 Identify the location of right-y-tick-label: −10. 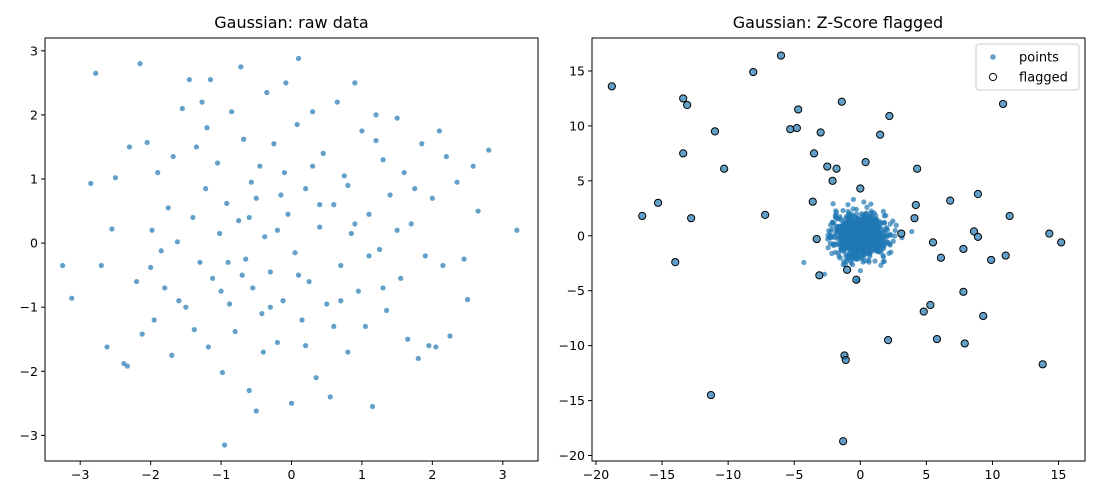
(572, 345).